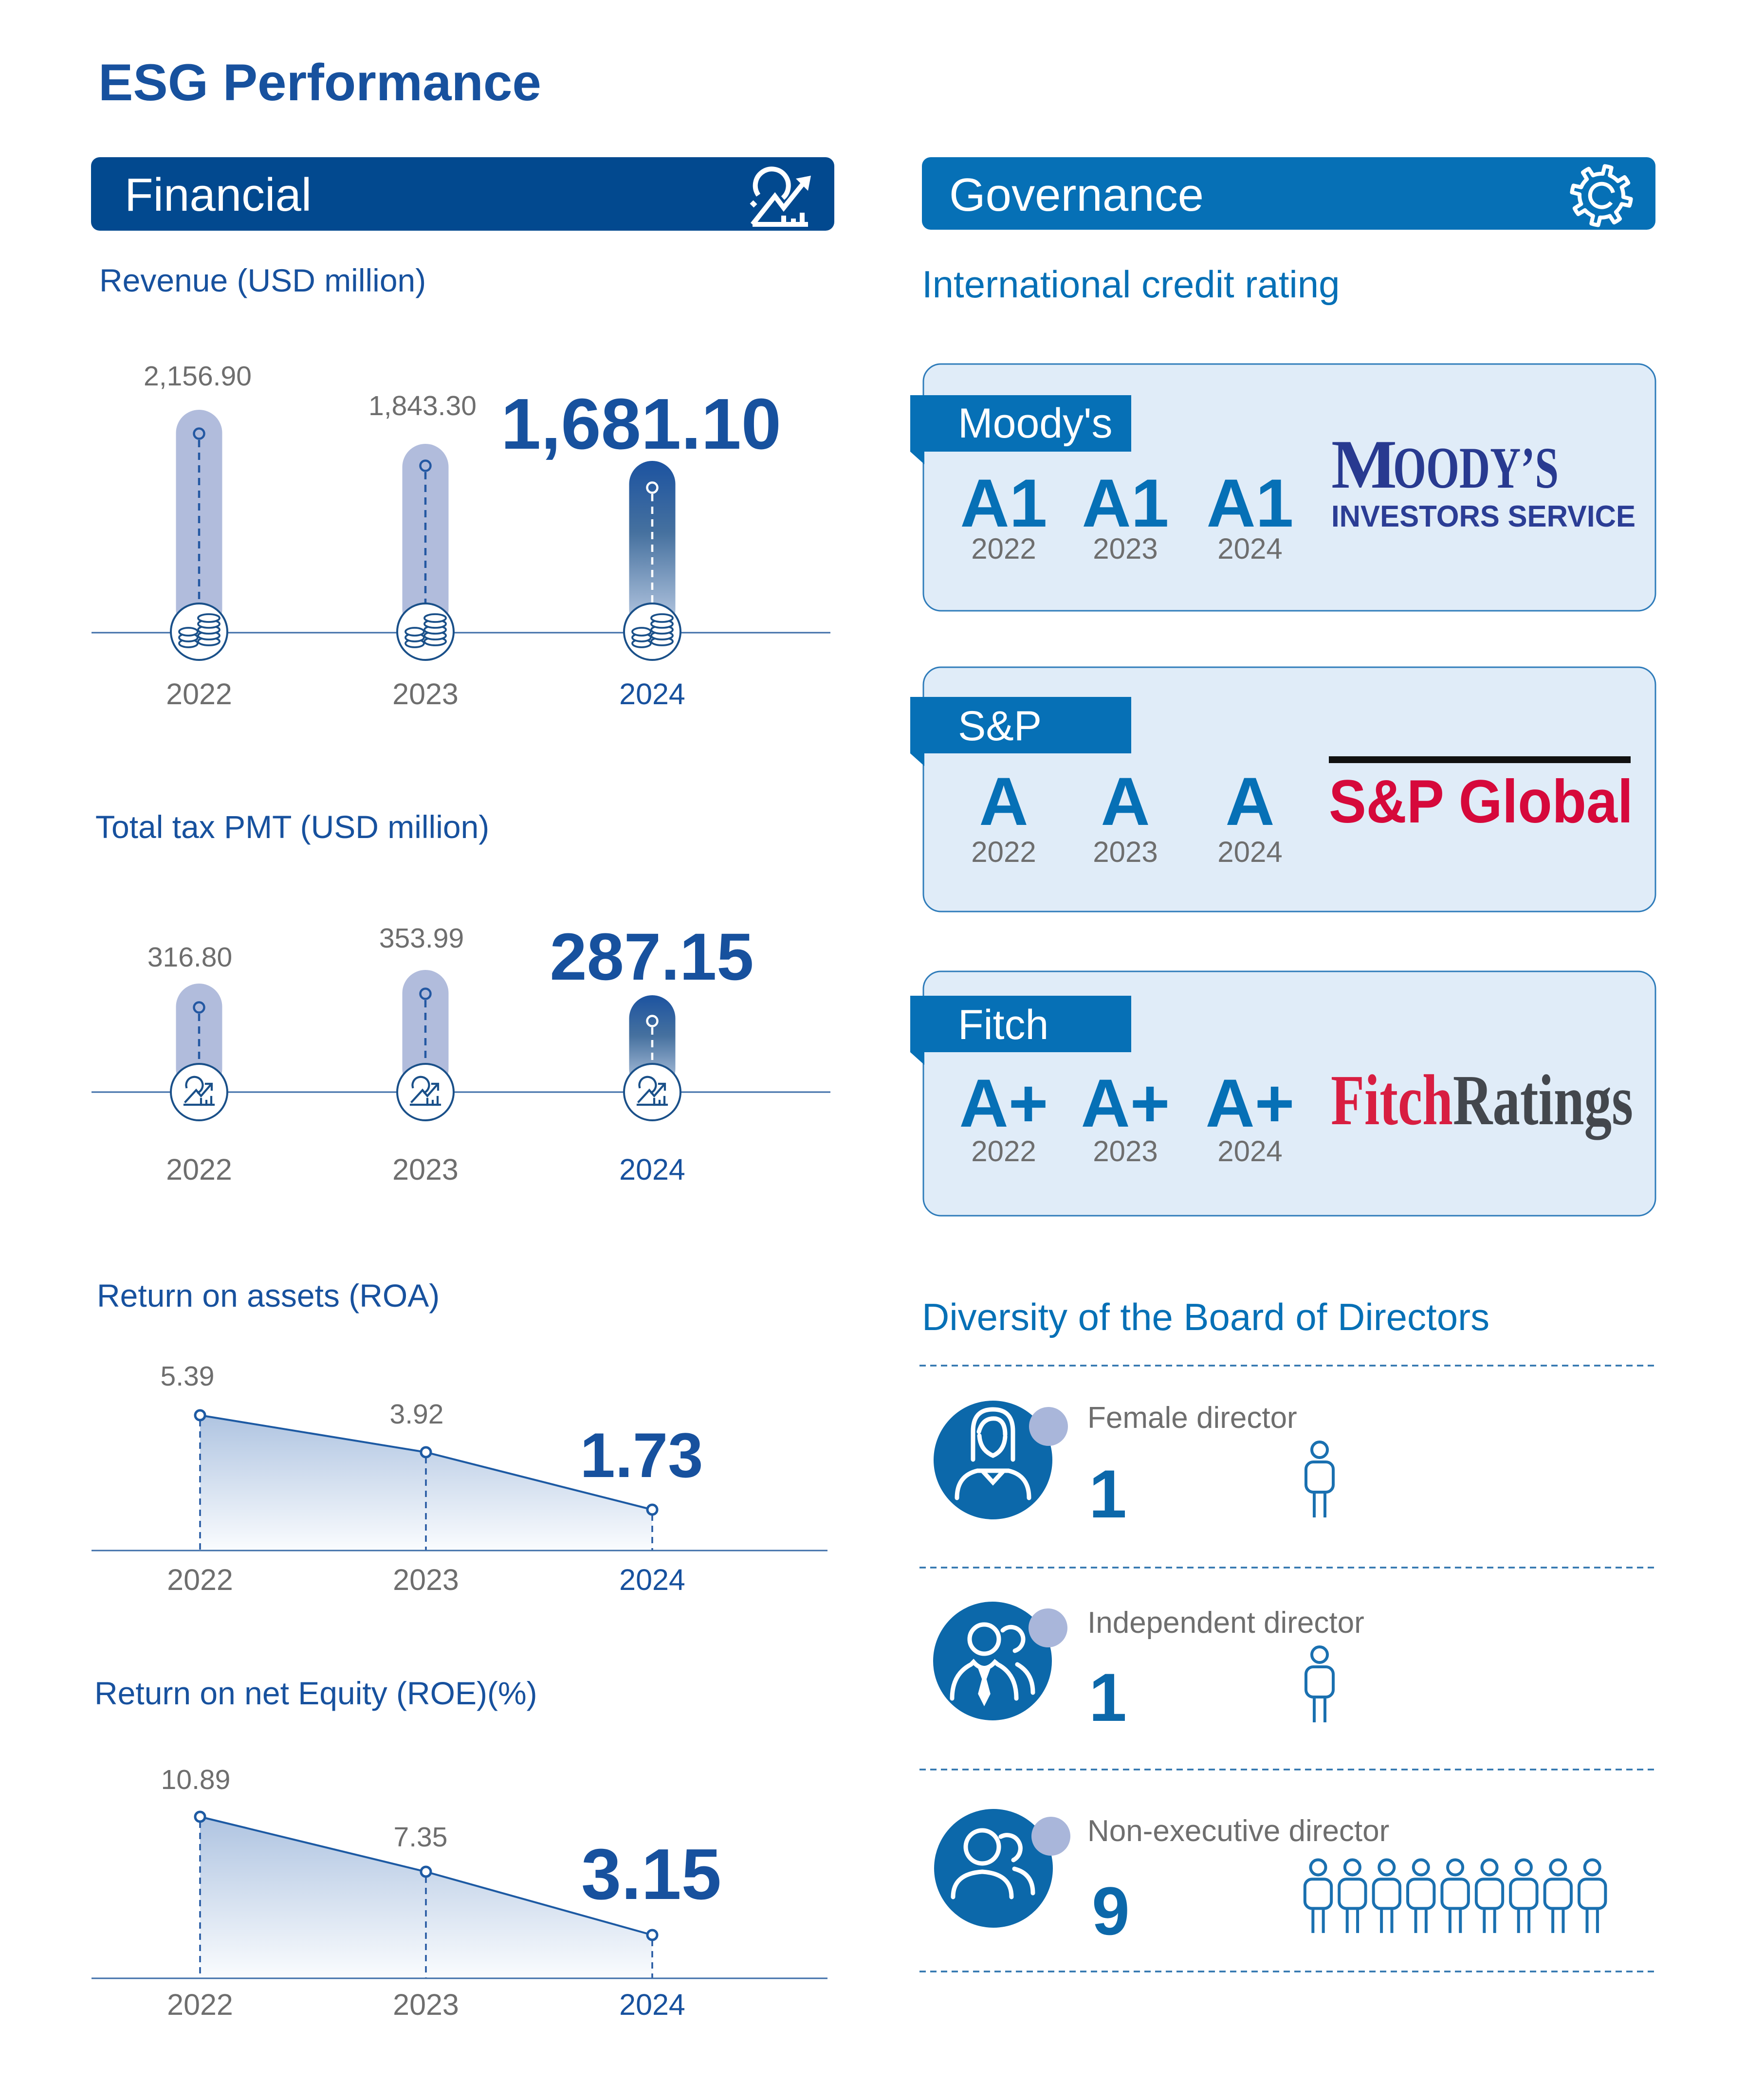  I want to click on svg-text:Diversity of the Board of Dire: Diversity of the Board of Directors, so click(1205, 1317).